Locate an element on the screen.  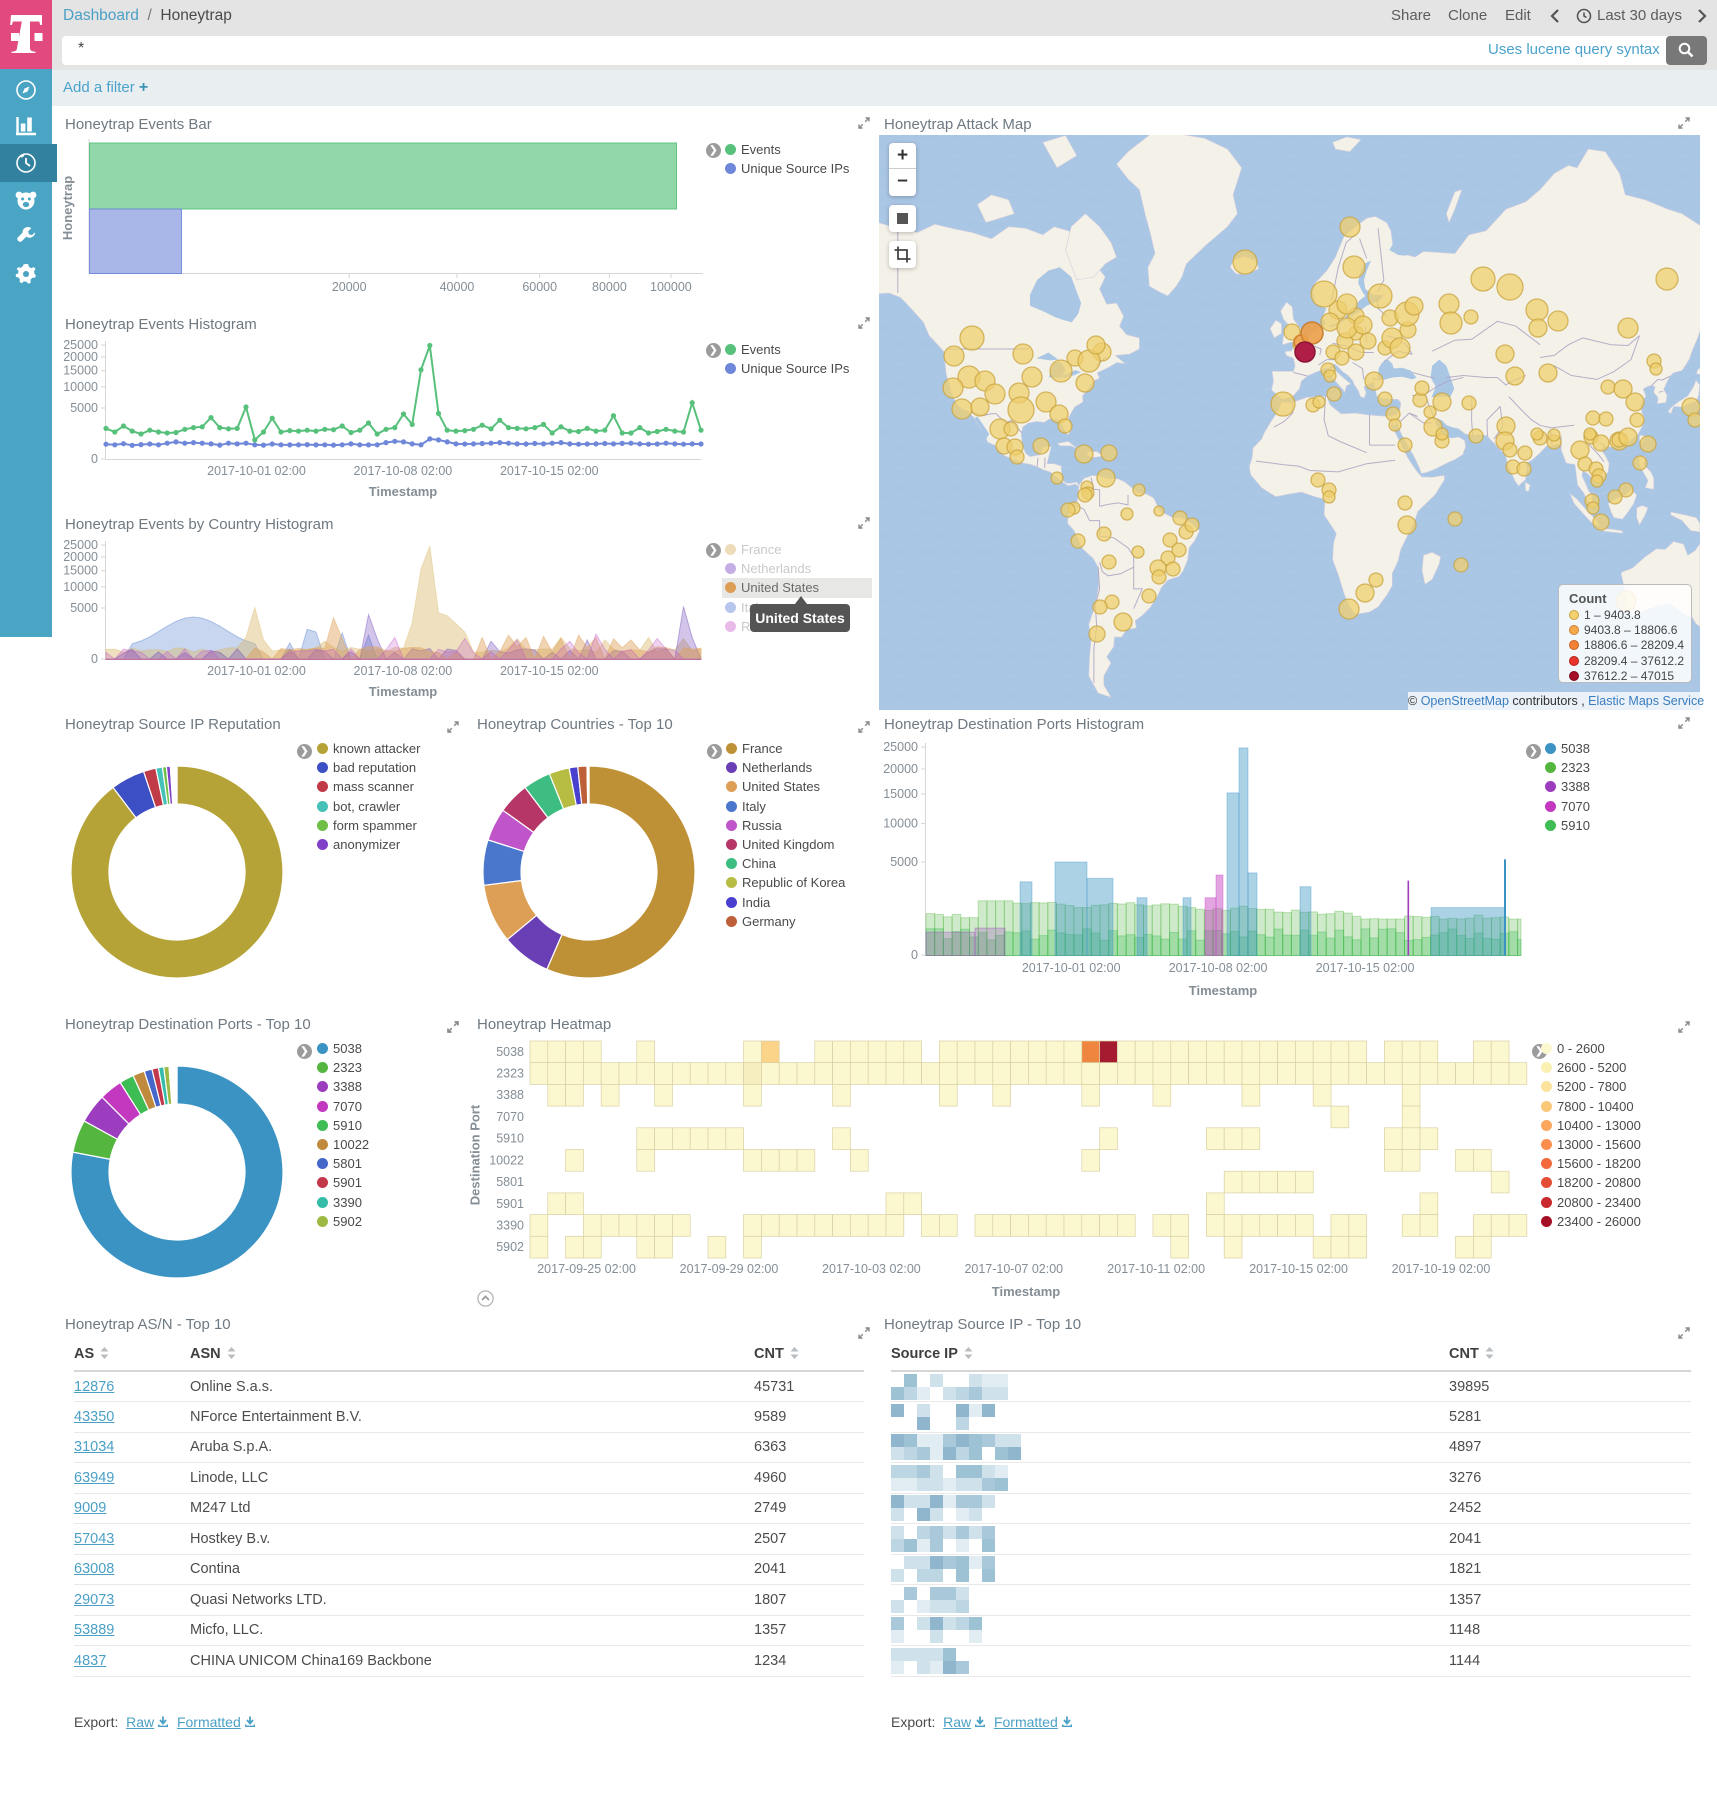
svg-text: 2017-09-29 02:00 is located at coordinates (729, 1269).